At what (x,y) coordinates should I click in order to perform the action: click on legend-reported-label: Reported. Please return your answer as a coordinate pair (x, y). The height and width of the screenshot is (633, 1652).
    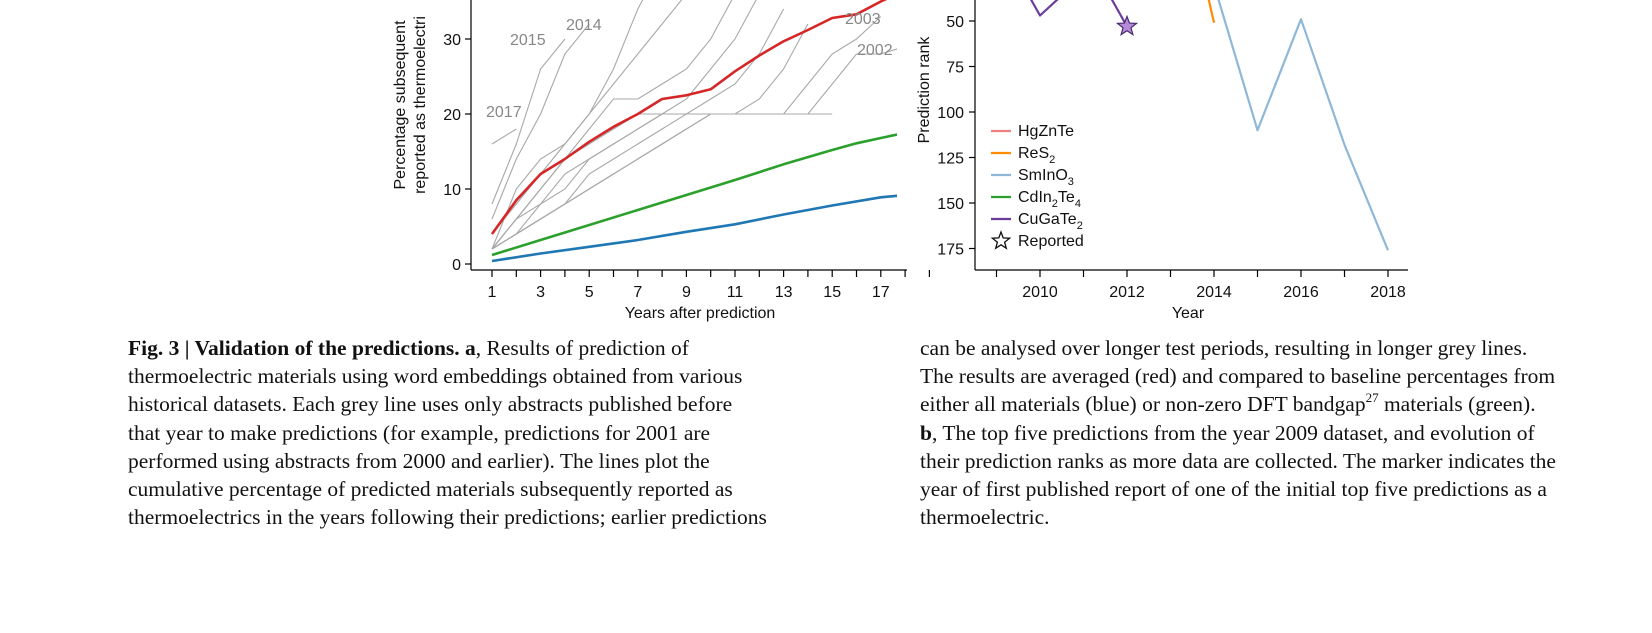
    Looking at the image, I should click on (1051, 241).